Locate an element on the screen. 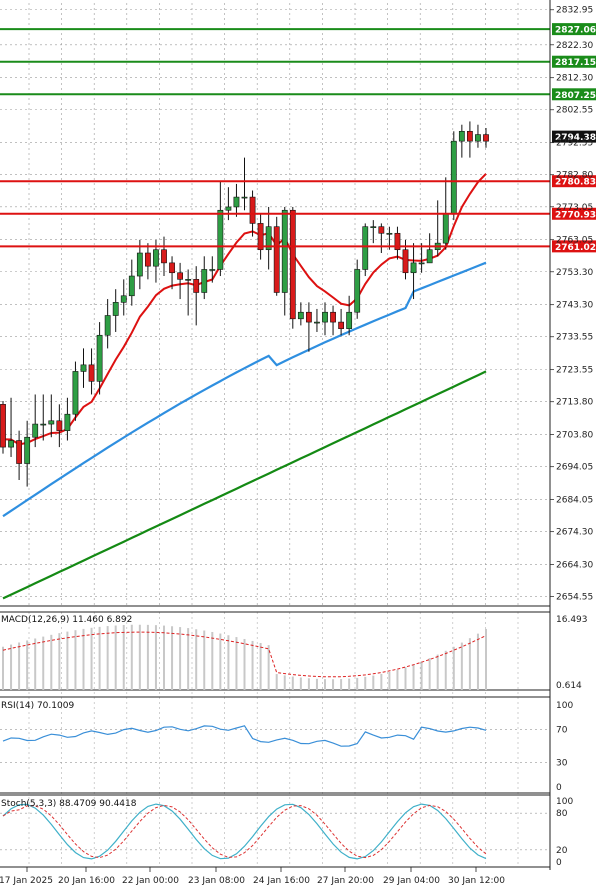 The image size is (600, 892). y-tick-label: 2674.30 is located at coordinates (574, 533).